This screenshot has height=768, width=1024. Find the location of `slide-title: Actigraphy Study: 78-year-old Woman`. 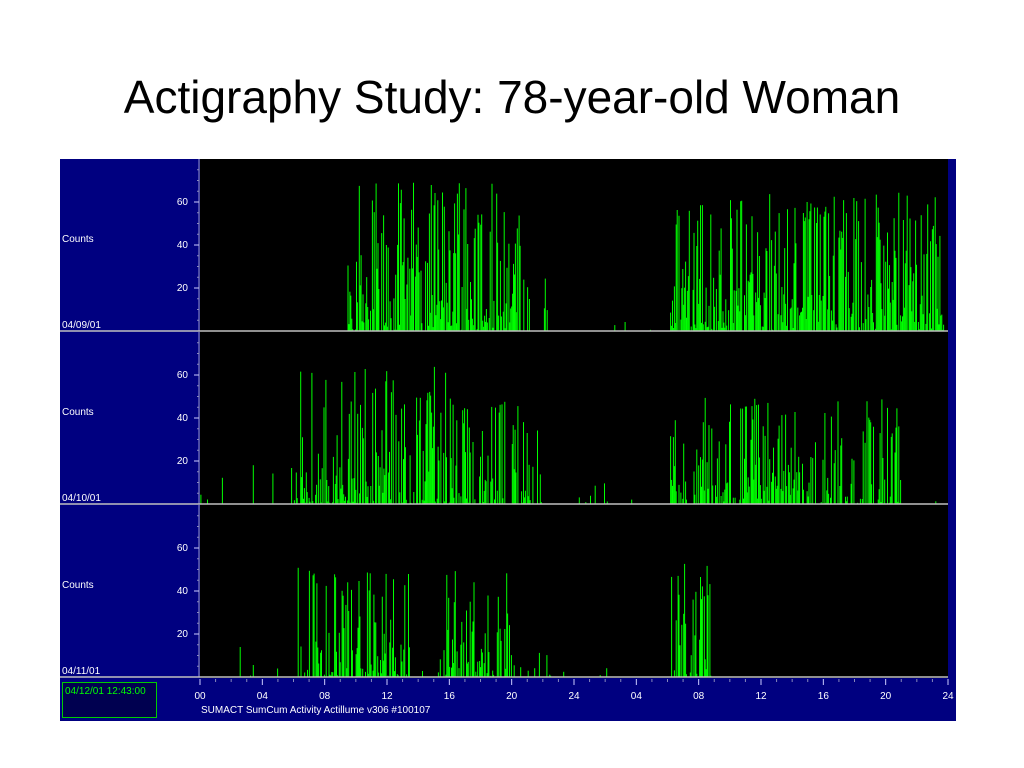

slide-title: Actigraphy Study: 78-year-old Woman is located at coordinates (512, 97).